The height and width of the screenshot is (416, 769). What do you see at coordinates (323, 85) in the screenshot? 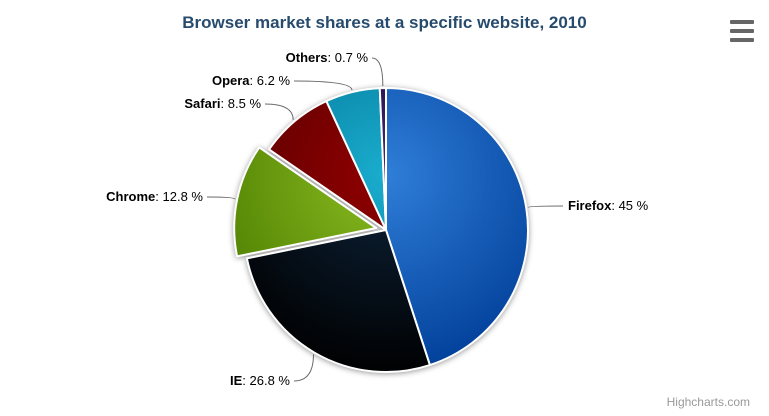
I see `connector-opera` at bounding box center [323, 85].